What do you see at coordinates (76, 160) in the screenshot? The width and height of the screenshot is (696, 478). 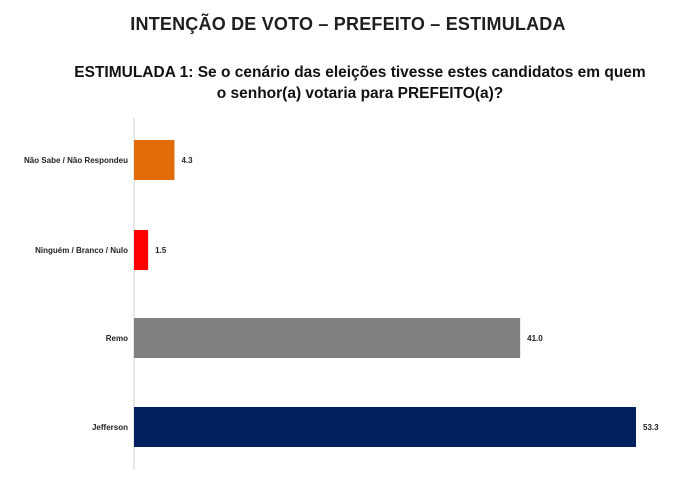 I see `category-label-0: Não Sabe / Não Respondeu` at bounding box center [76, 160].